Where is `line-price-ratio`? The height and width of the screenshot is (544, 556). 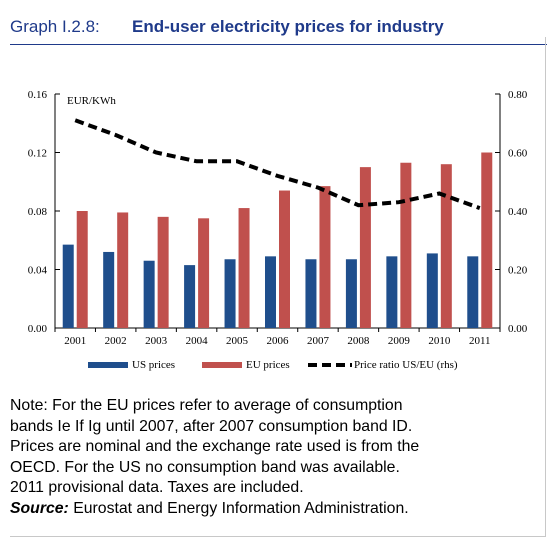
line-price-ratio is located at coordinates (277, 164).